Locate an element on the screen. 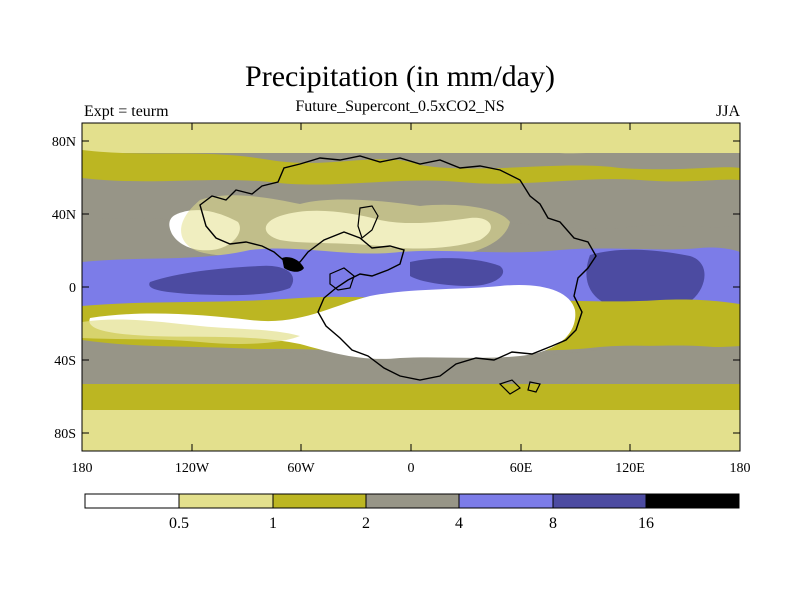 This screenshot has height=600, width=800. itcz-peak is located at coordinates (293, 264).